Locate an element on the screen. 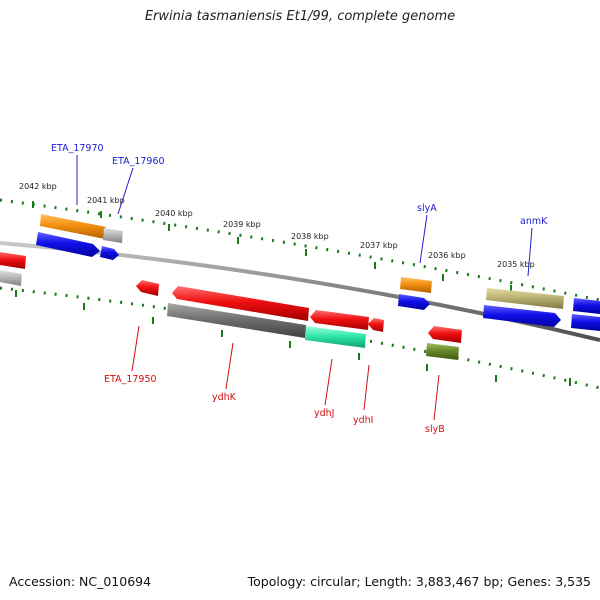  kbp-label: 2040 kbp is located at coordinates (174, 213).